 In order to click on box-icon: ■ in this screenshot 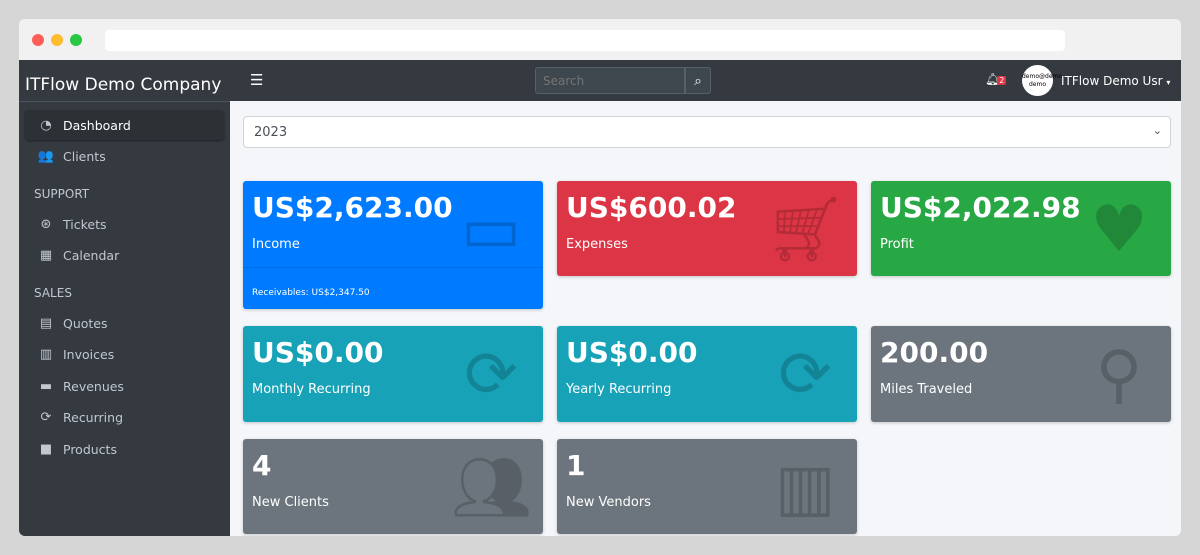, I will do `click(46, 449)`.